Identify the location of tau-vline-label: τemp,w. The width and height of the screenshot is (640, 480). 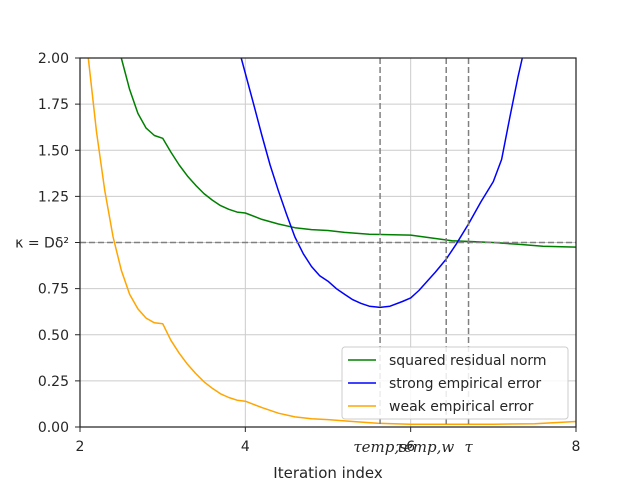
(425, 447).